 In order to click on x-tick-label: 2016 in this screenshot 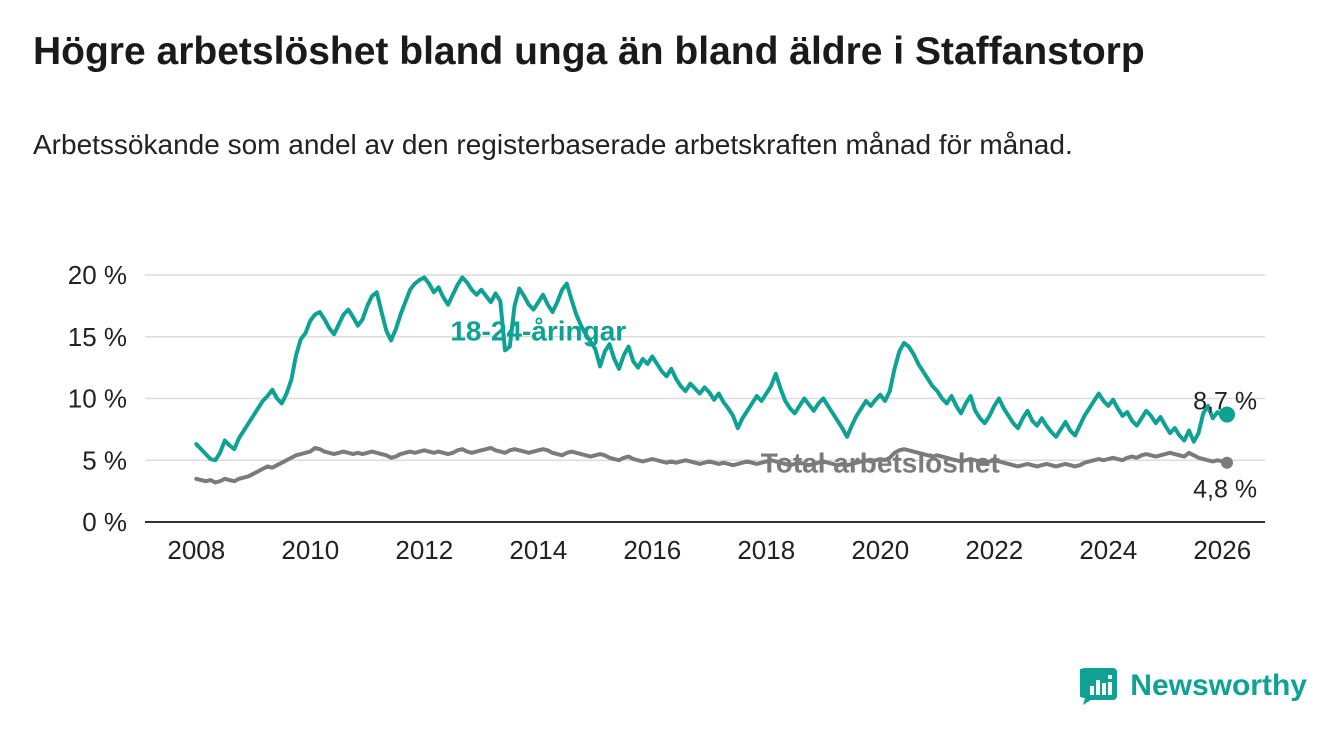, I will do `click(652, 550)`.